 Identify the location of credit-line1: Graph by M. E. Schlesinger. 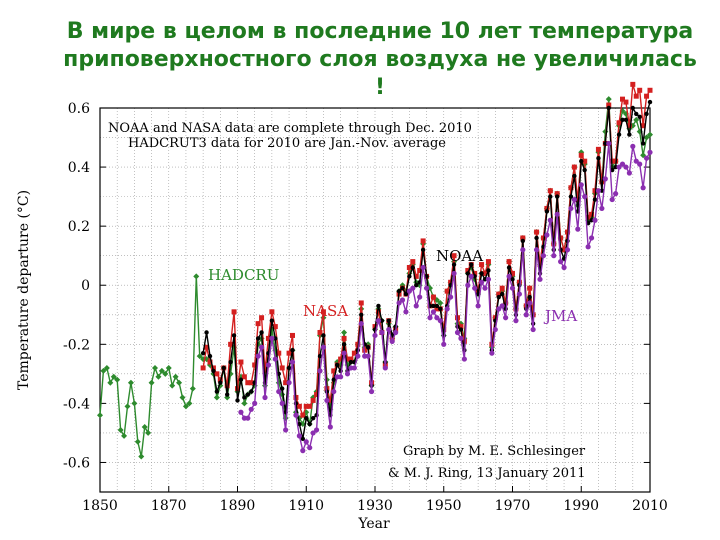
(494, 451).